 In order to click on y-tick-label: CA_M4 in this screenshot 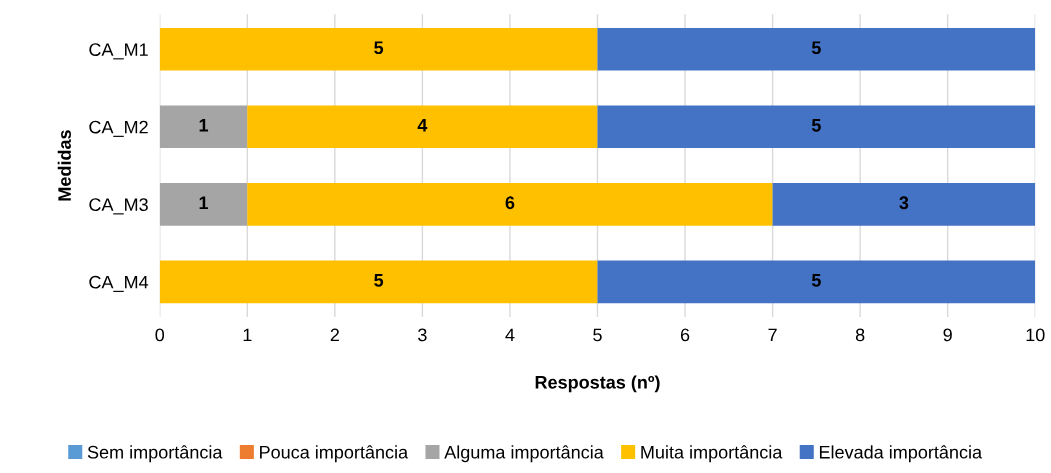, I will do `click(119, 283)`.